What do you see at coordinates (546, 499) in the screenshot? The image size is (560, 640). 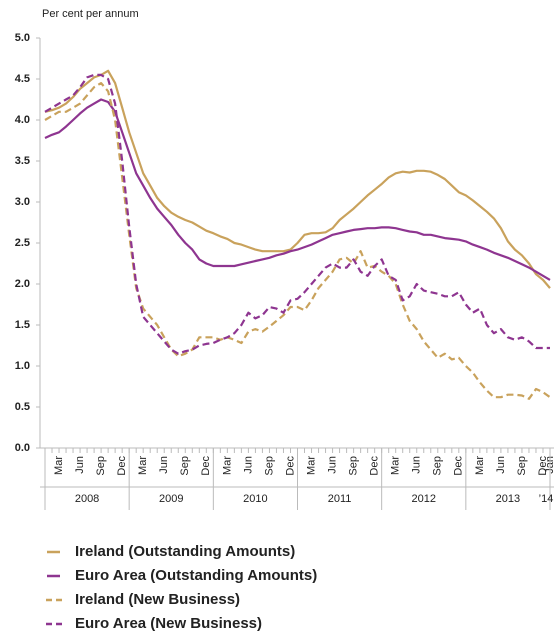 I see `year-label: ’14` at bounding box center [546, 499].